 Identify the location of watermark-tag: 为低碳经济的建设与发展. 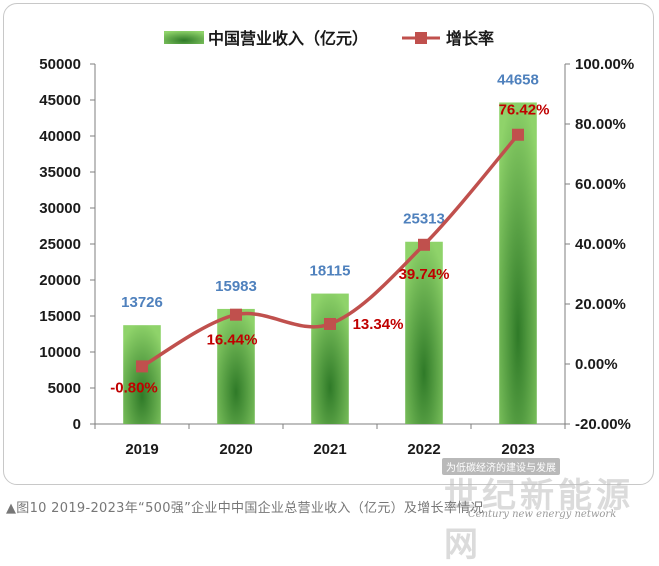
(501, 466).